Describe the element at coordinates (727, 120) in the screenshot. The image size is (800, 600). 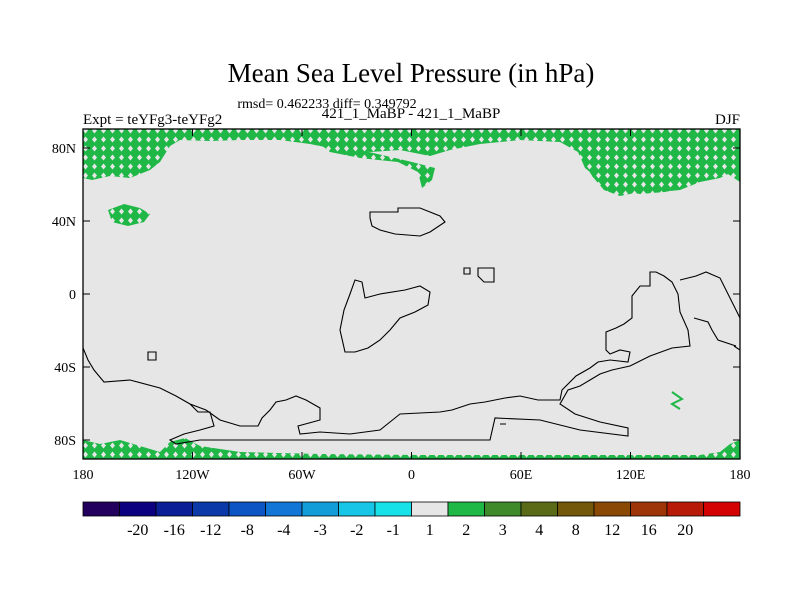
I see `season-label: DJF` at that location.